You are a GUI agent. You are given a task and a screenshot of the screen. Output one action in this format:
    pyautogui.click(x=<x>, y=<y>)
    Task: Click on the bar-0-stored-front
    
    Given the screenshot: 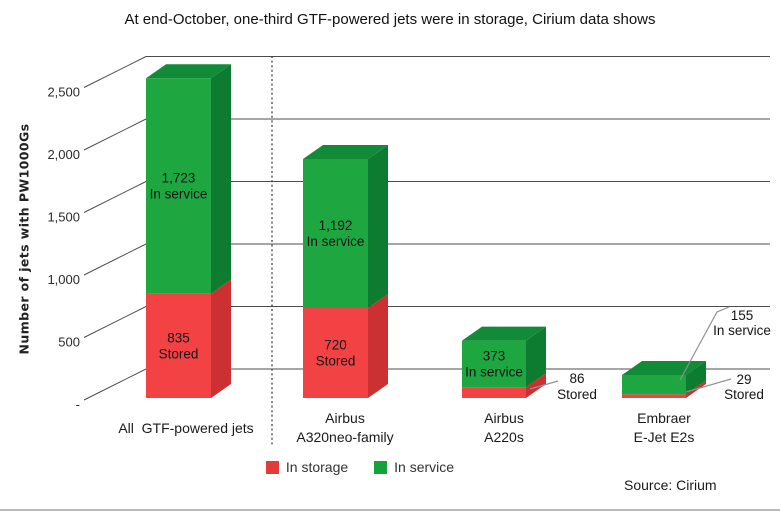 What is the action you would take?
    pyautogui.click(x=178, y=345)
    